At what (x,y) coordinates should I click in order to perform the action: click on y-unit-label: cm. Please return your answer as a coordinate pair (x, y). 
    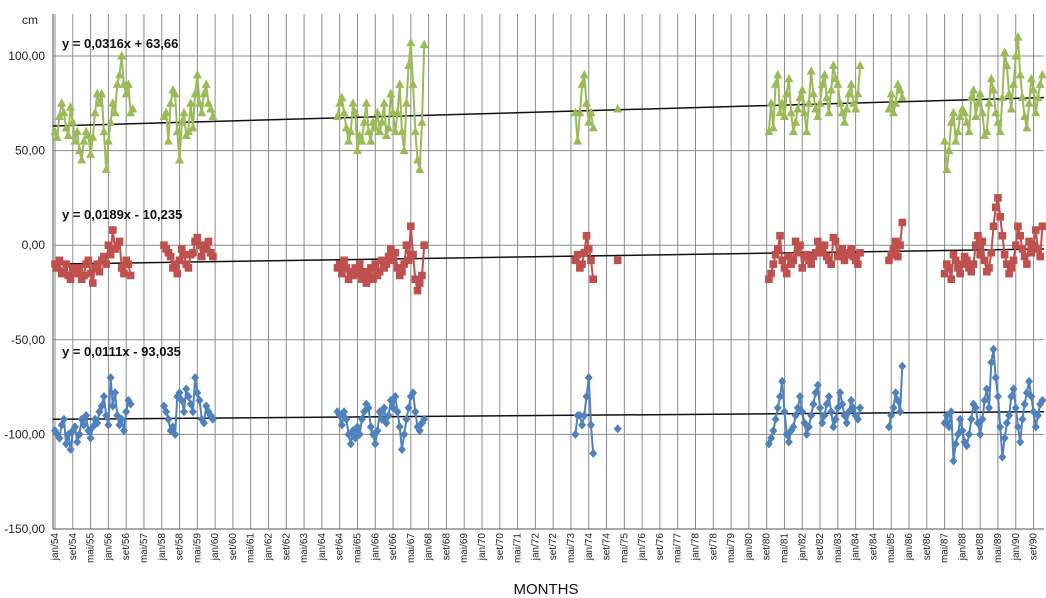
    Looking at the image, I should click on (30, 20).